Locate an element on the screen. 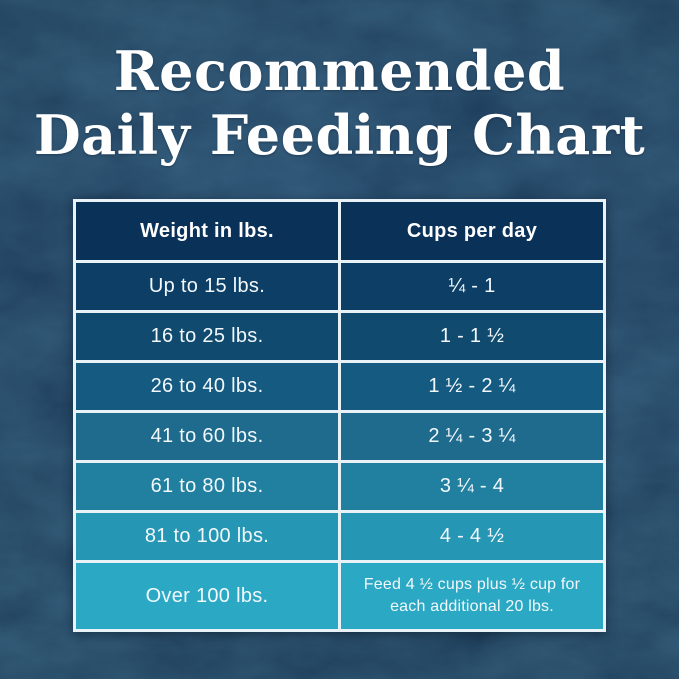 This screenshot has height=679, width=679. table-row: 81 to 100 lbs. 4 - 4 ½ is located at coordinates (339, 536).